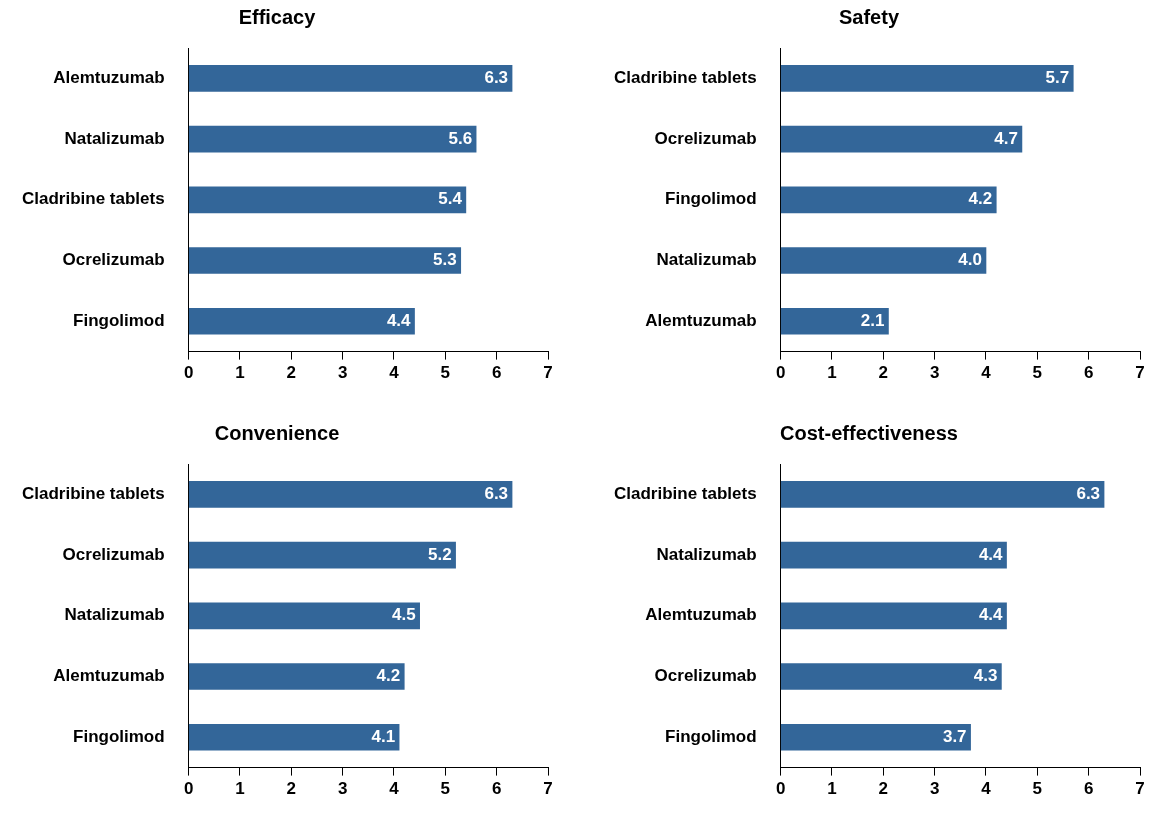 This screenshot has height=818, width=1153. What do you see at coordinates (869, 432) in the screenshot?
I see `chart-title: Cost-effectiveness` at bounding box center [869, 432].